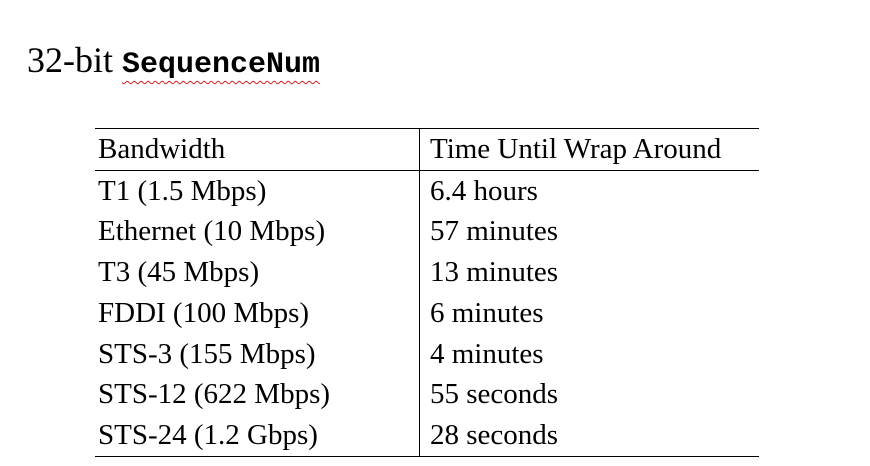 This screenshot has height=466, width=870. What do you see at coordinates (484, 190) in the screenshot?
I see `wrap-time-cell: 6.4 hours` at bounding box center [484, 190].